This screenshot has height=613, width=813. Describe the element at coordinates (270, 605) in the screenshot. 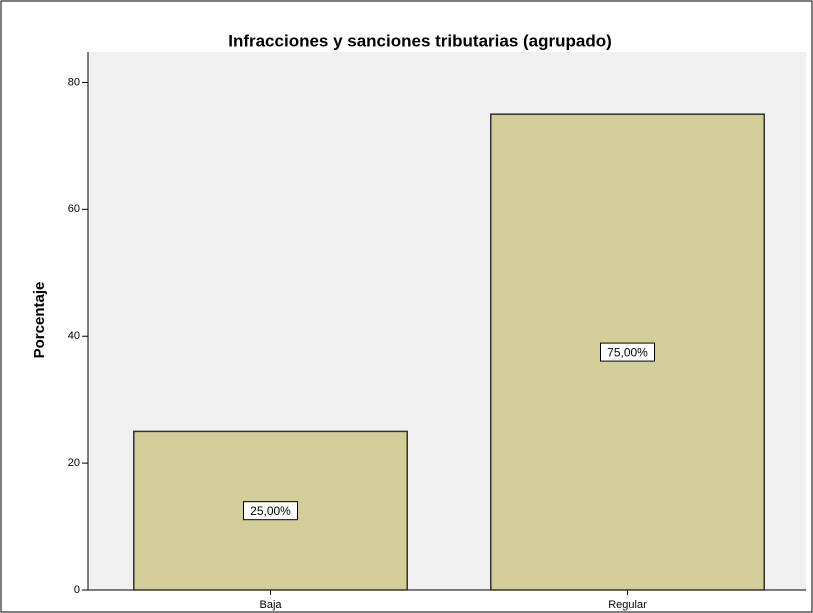

I see `x-tick-label: Baja` at that location.